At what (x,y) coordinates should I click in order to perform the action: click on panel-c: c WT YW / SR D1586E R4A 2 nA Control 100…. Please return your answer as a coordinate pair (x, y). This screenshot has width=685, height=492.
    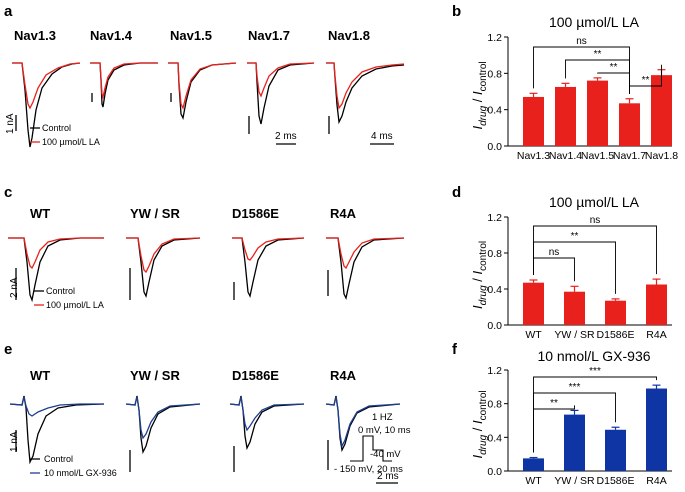
    Looking at the image, I should click on (204, 247).